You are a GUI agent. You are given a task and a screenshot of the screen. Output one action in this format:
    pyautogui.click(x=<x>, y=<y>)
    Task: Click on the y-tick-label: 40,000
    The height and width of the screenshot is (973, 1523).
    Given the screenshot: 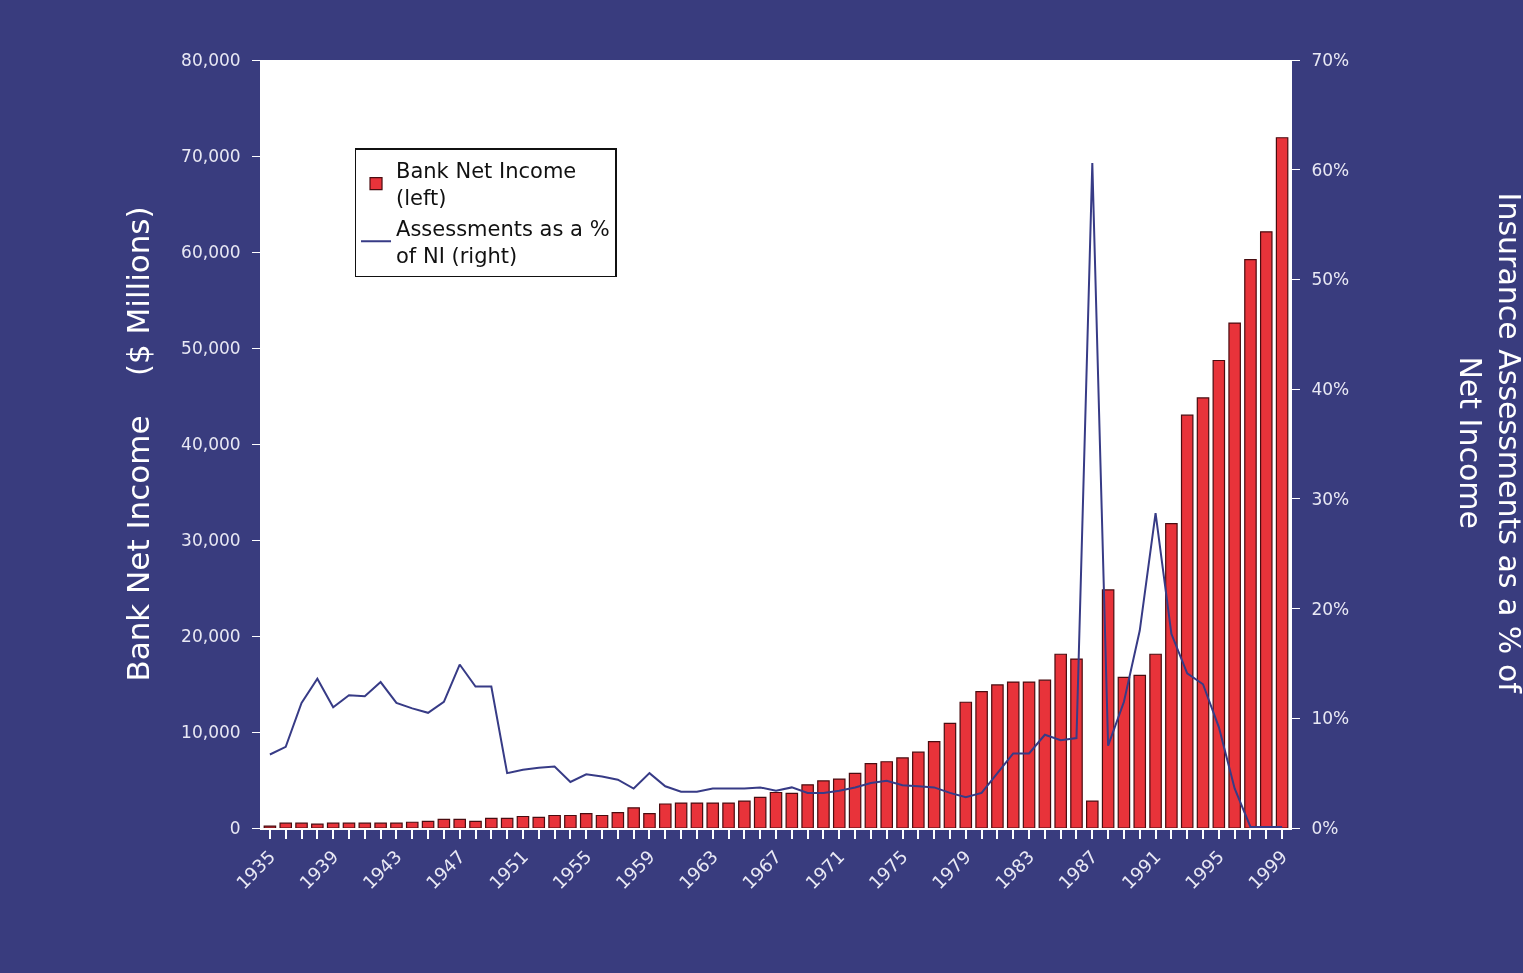 What is the action you would take?
    pyautogui.click(x=211, y=443)
    